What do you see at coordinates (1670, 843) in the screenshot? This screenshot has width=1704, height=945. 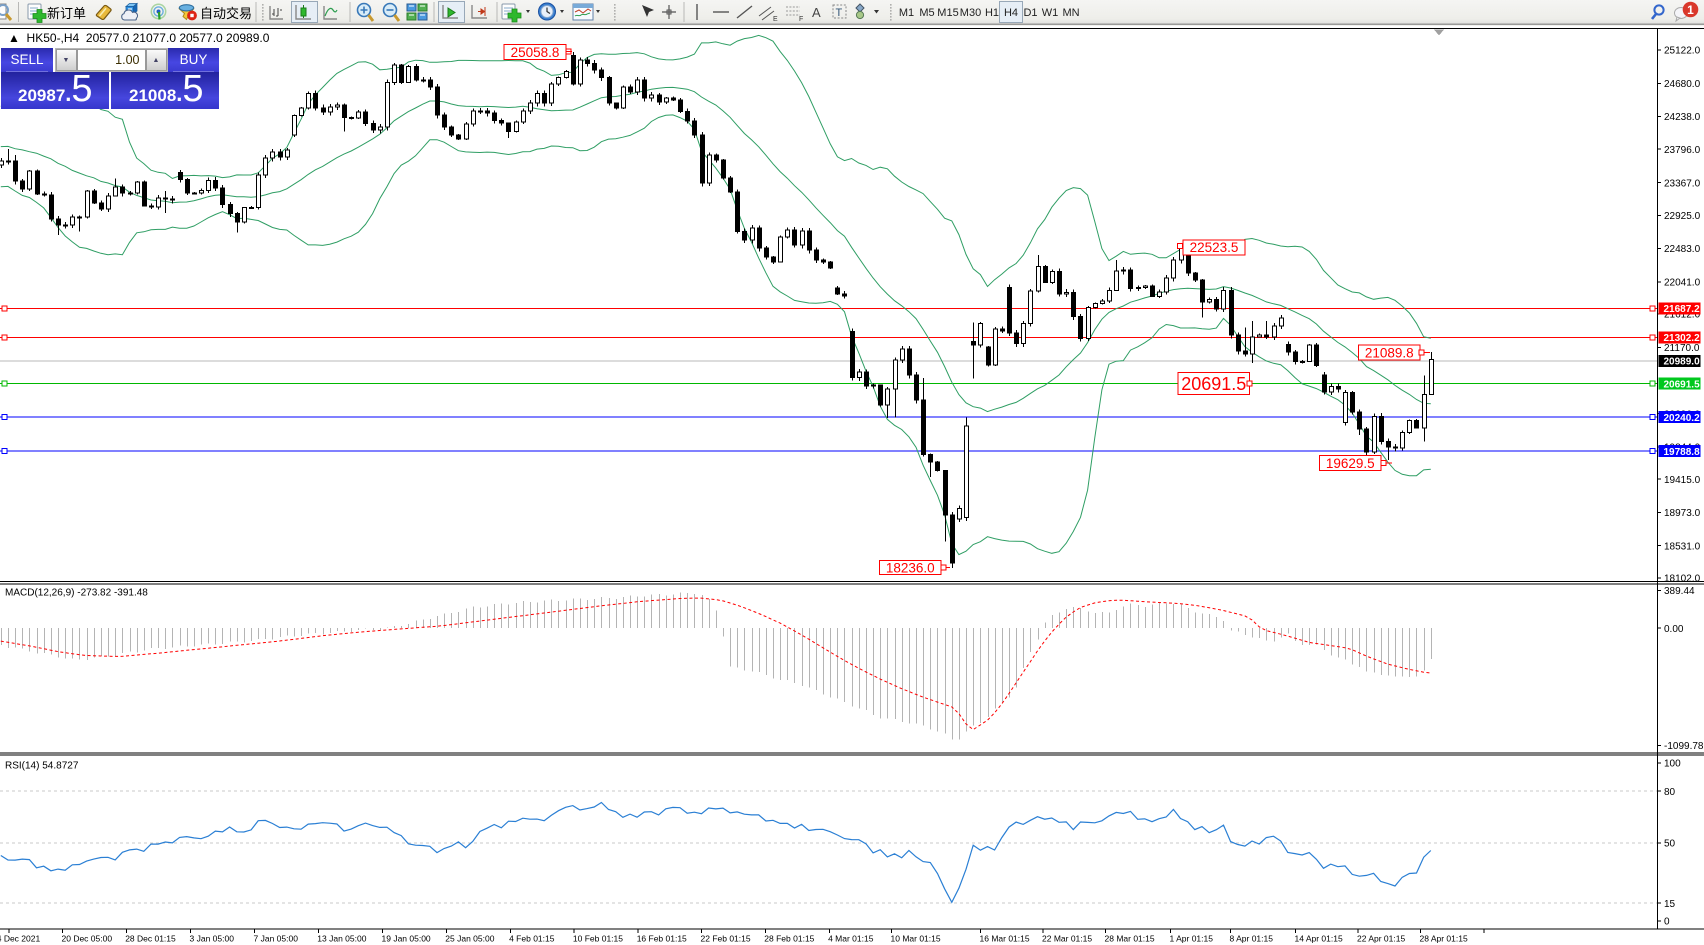 I see `svg-text: 50` at bounding box center [1670, 843].